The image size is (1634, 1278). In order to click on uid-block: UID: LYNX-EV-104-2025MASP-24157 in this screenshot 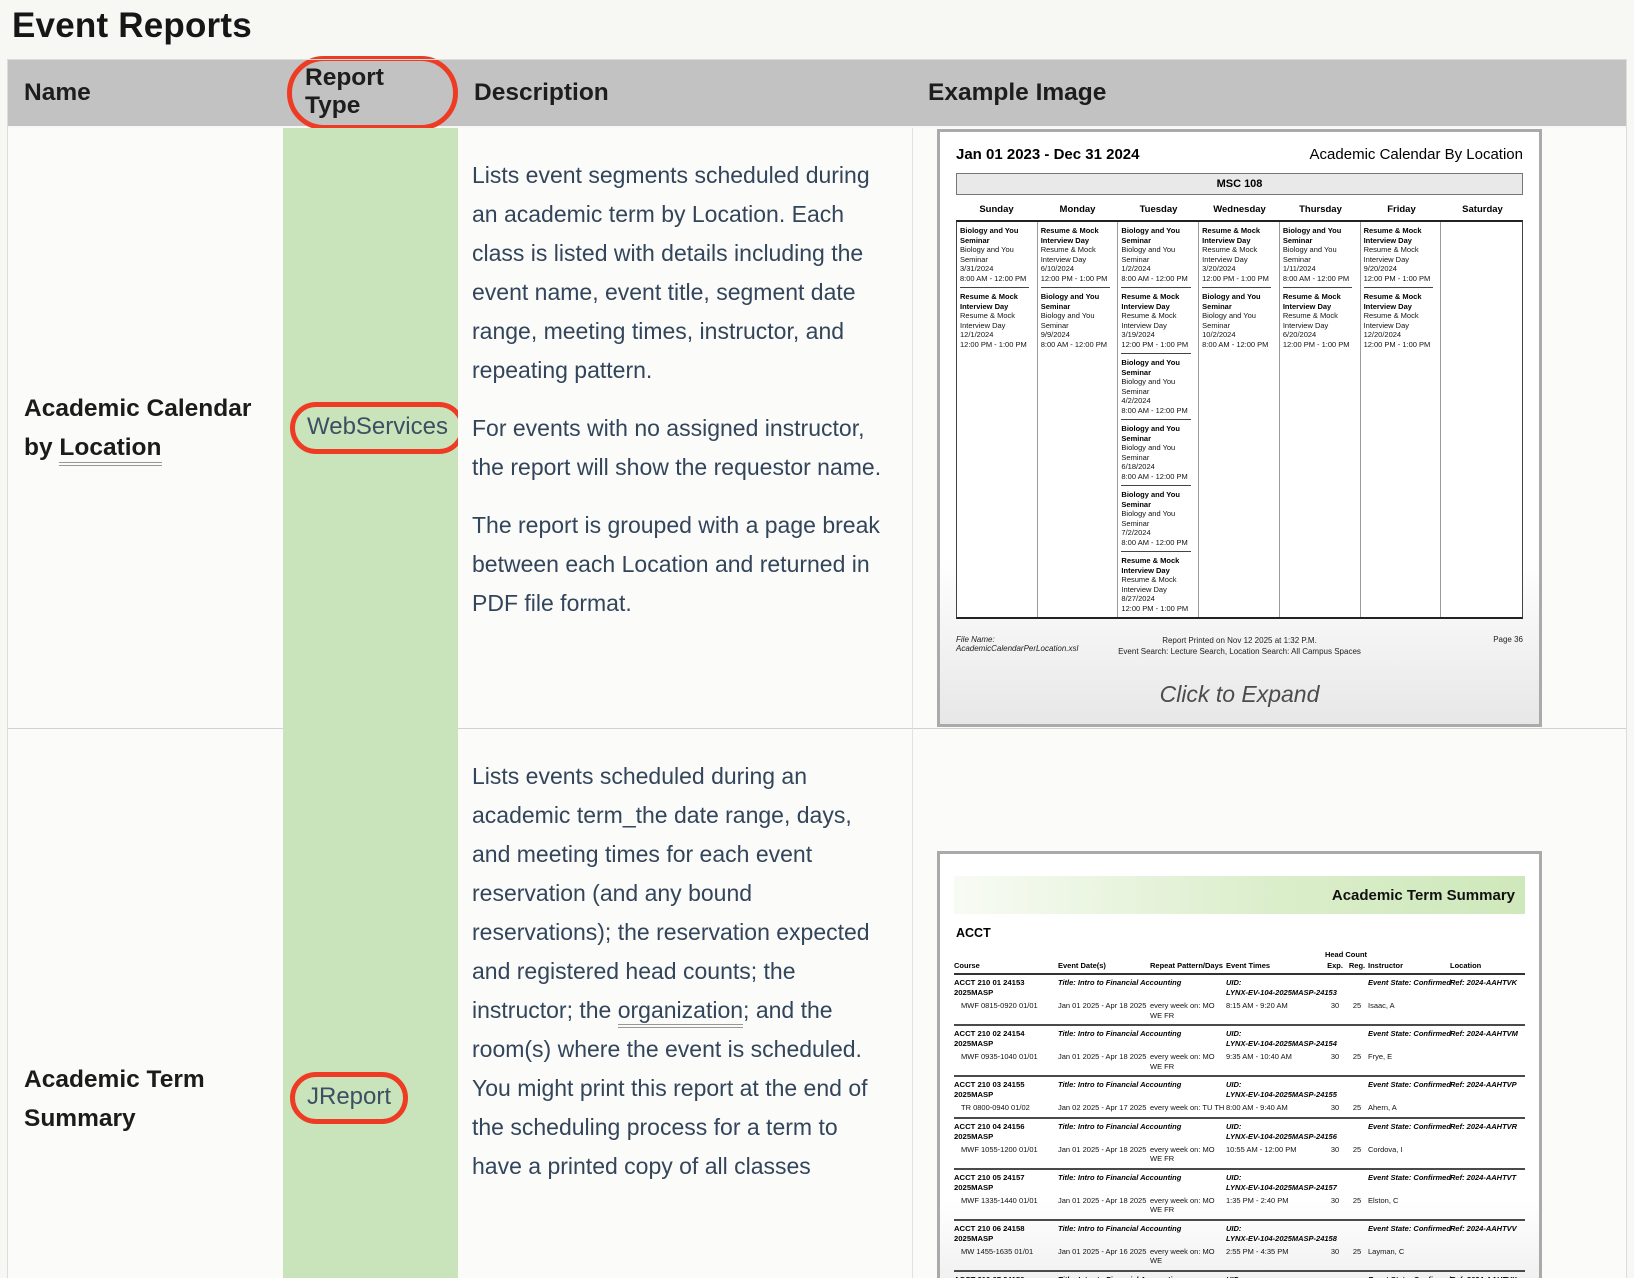, I will do `click(1297, 1183)`.